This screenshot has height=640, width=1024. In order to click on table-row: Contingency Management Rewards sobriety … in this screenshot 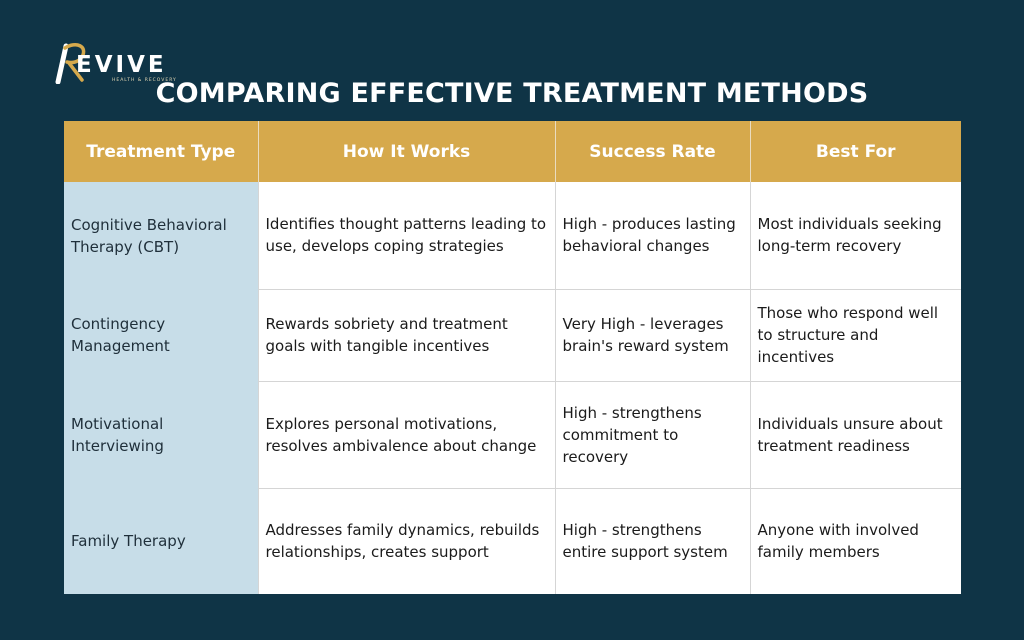, I will do `click(512, 335)`.